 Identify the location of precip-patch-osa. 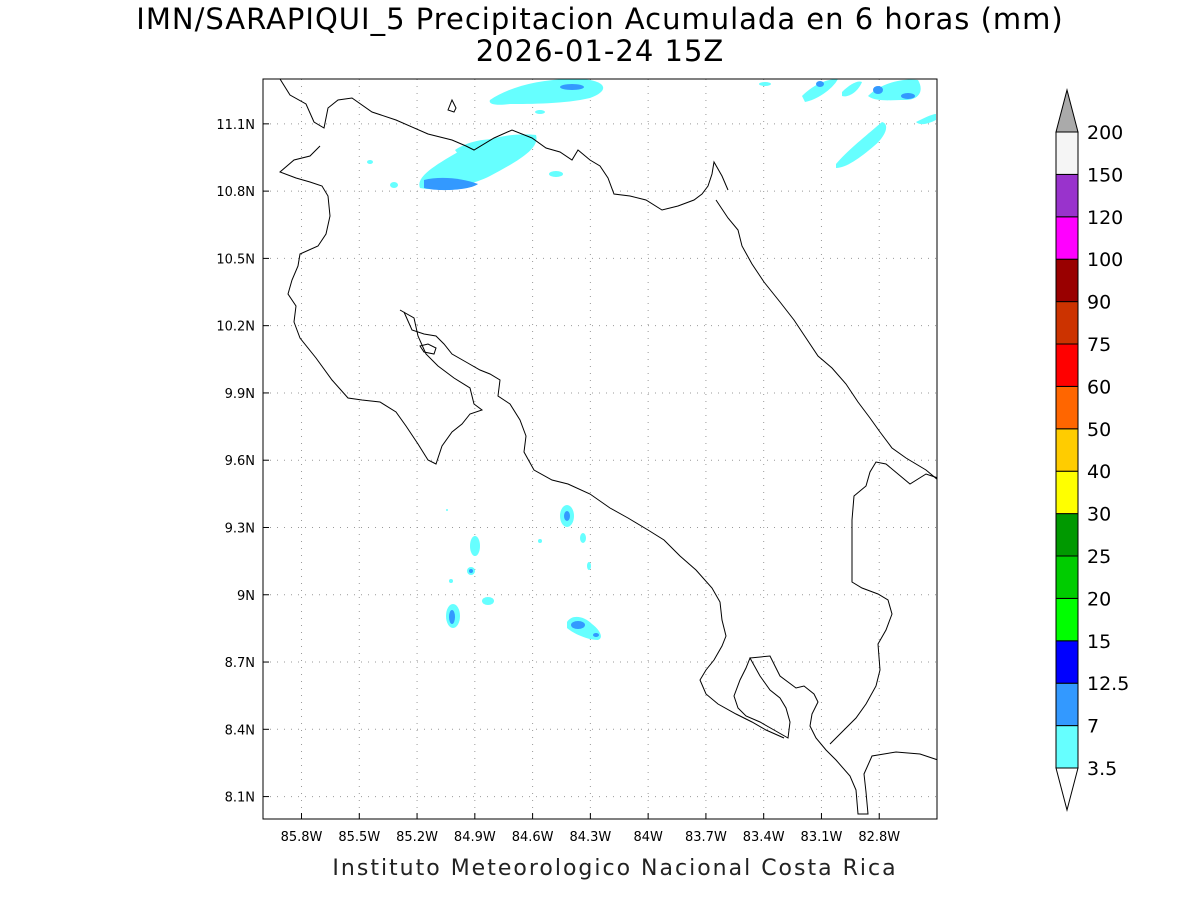
(584, 628).